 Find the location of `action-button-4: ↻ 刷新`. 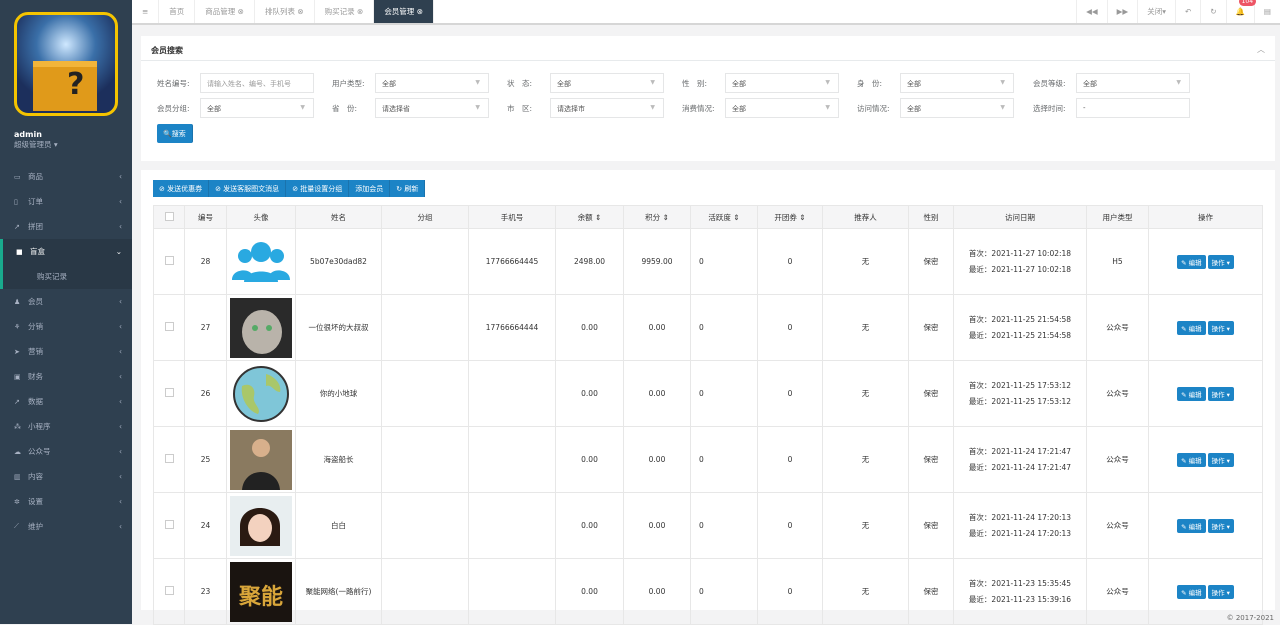

action-button-4: ↻ 刷新 is located at coordinates (408, 188).